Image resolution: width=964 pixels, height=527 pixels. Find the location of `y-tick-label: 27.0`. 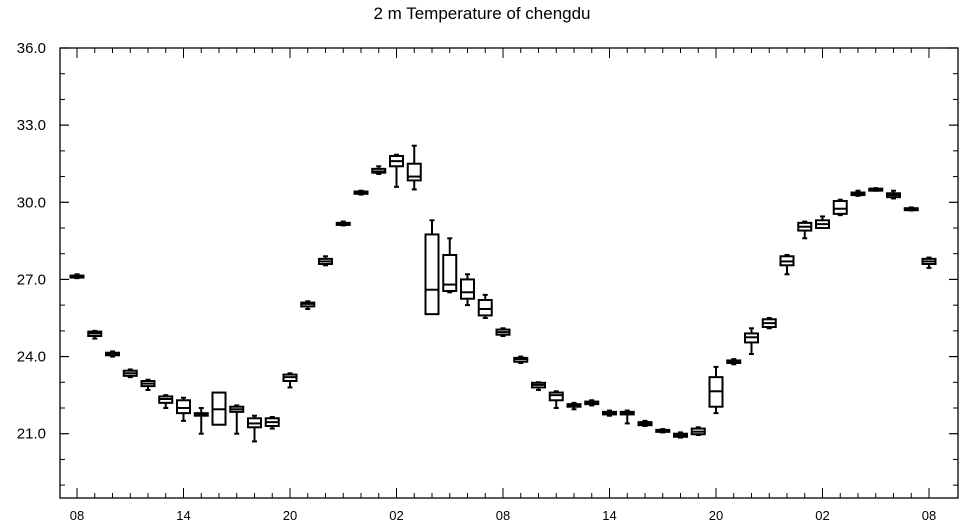

y-tick-label: 27.0 is located at coordinates (31, 279).